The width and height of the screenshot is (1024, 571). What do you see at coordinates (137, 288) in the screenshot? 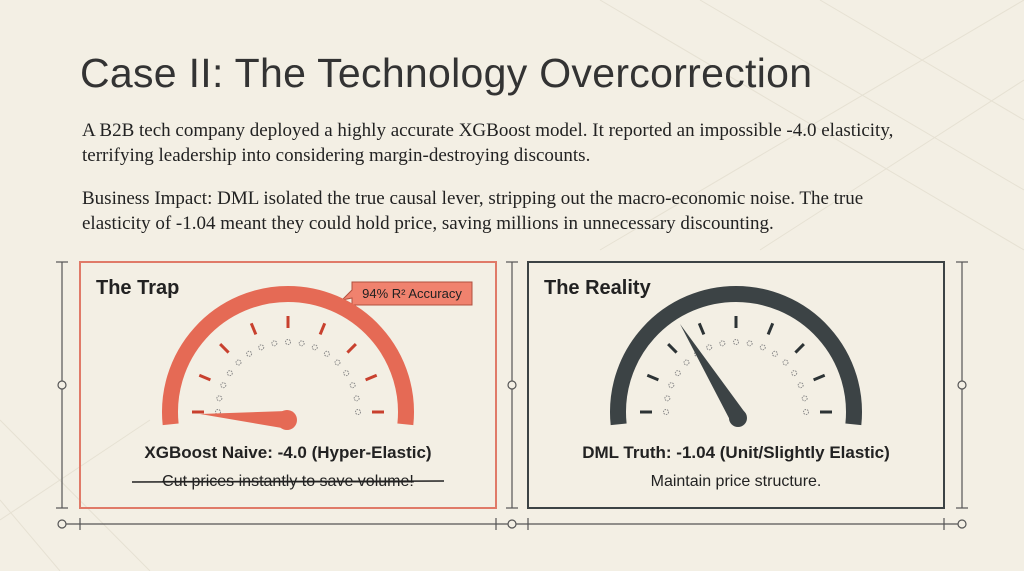
I see `panel-title: The Trap` at bounding box center [137, 288].